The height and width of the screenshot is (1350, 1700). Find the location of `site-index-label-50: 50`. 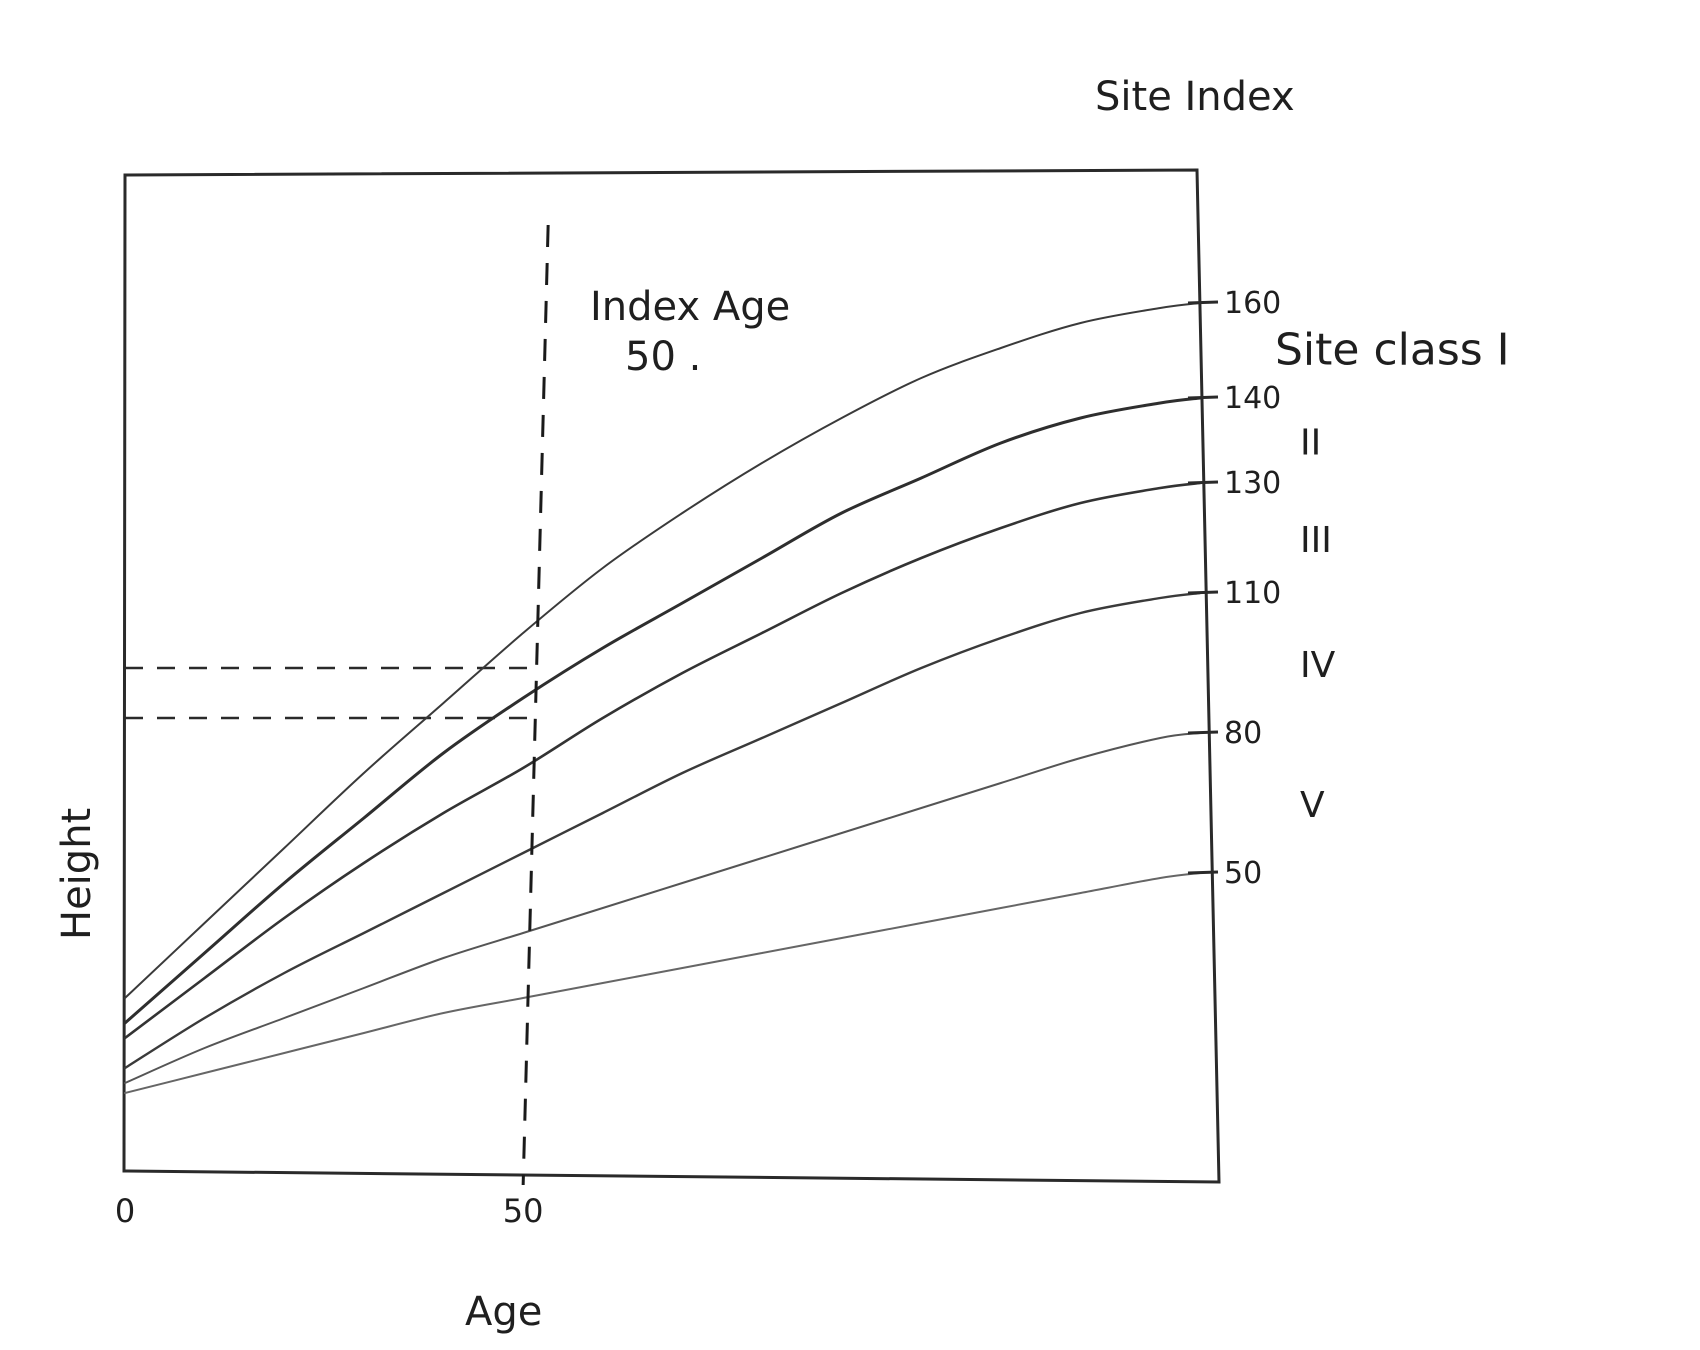

site-index-label-50: 50 is located at coordinates (1243, 873).